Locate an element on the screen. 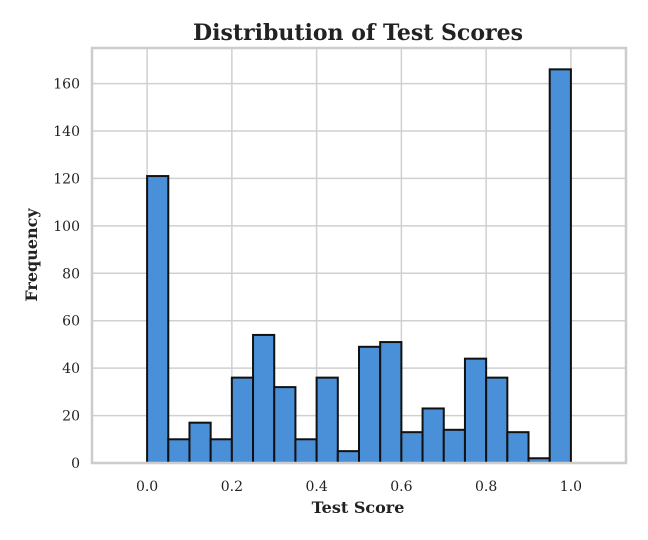 The width and height of the screenshot is (648, 540). y-tick-label-2: 40 is located at coordinates (71, 369).